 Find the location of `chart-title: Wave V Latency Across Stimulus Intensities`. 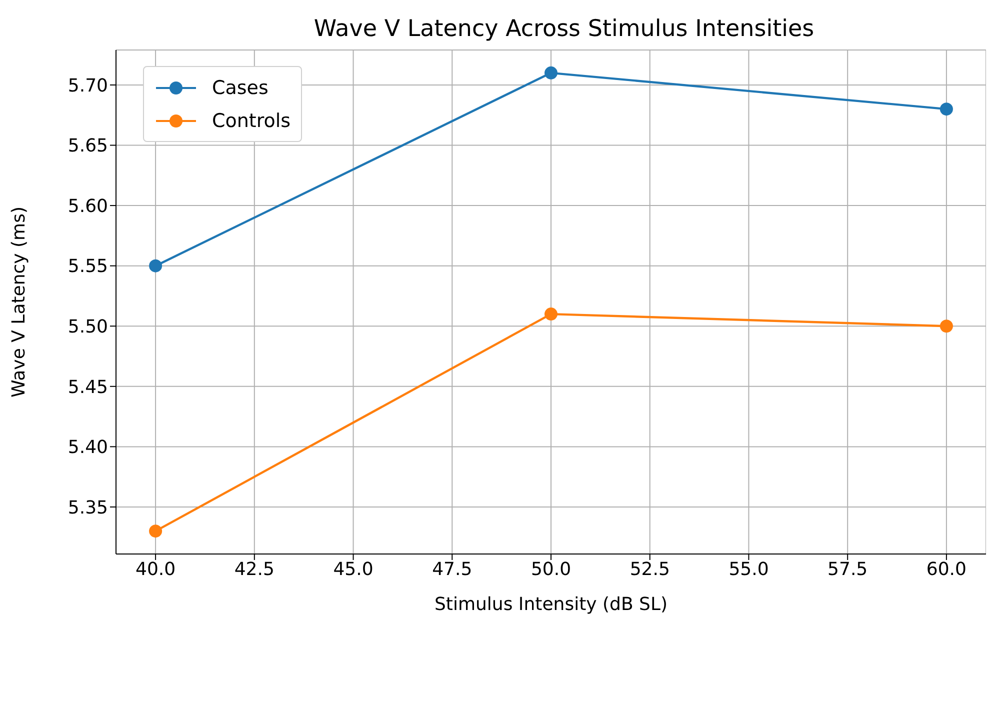

chart-title: Wave V Latency Across Stimulus Intensities is located at coordinates (564, 29).